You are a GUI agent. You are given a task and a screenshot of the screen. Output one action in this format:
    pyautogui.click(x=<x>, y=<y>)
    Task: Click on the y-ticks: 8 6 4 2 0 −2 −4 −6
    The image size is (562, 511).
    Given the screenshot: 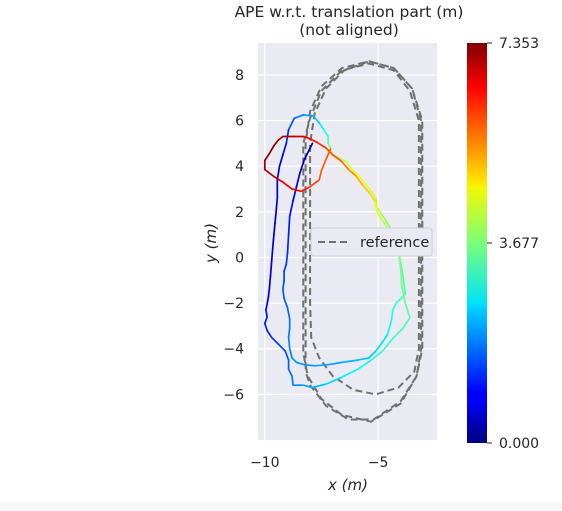 What is the action you would take?
    pyautogui.click(x=233, y=235)
    